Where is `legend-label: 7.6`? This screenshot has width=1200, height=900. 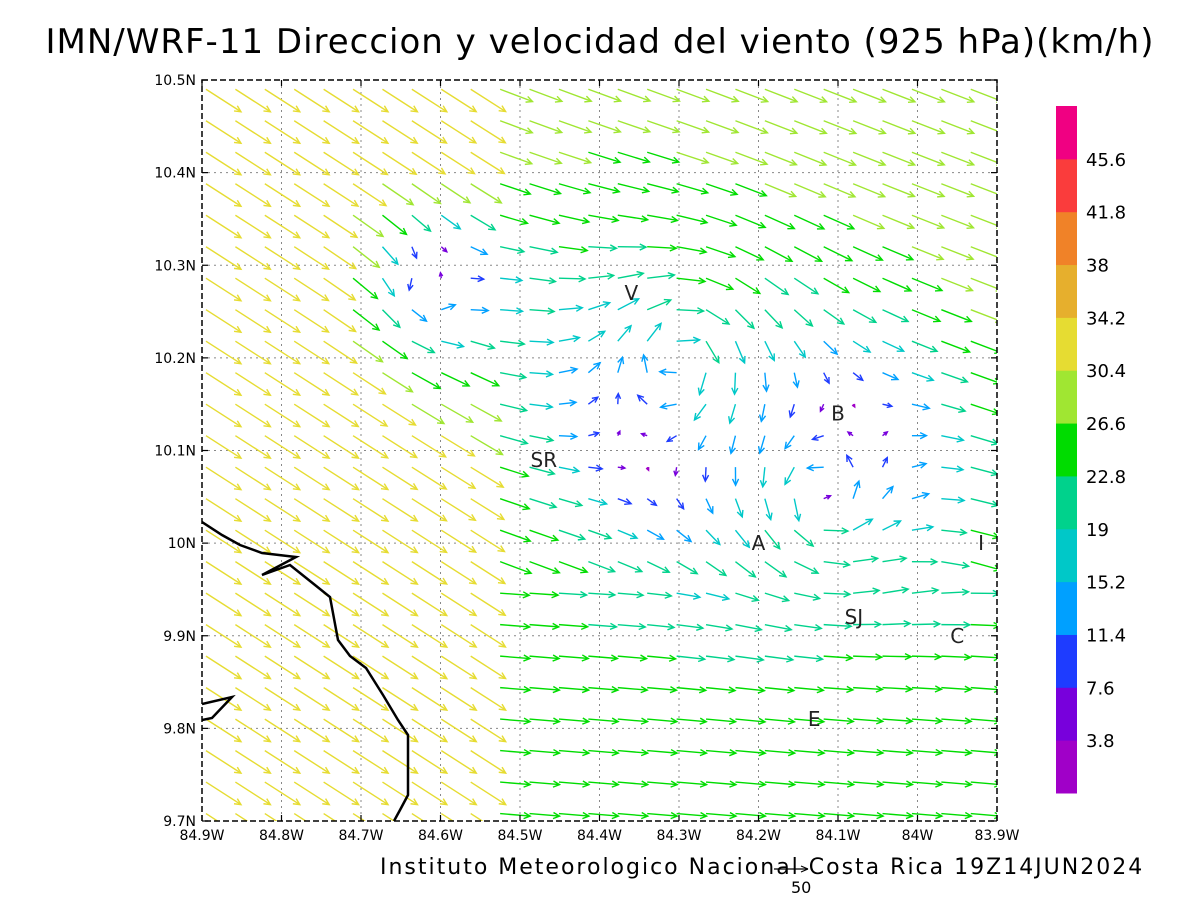
legend-label: 7.6 is located at coordinates (1100, 688).